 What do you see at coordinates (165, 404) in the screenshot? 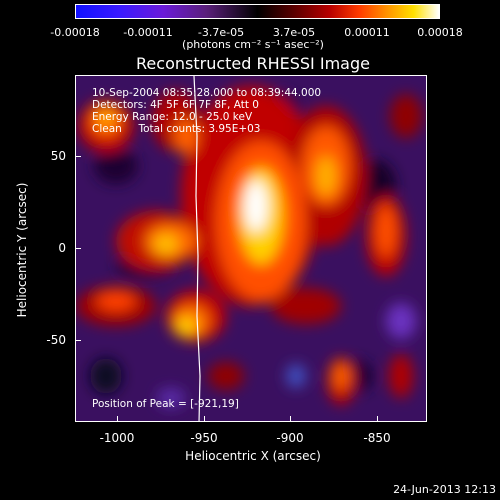
I see `peak-position-label: Position of Peak = [-921,19]` at bounding box center [165, 404].